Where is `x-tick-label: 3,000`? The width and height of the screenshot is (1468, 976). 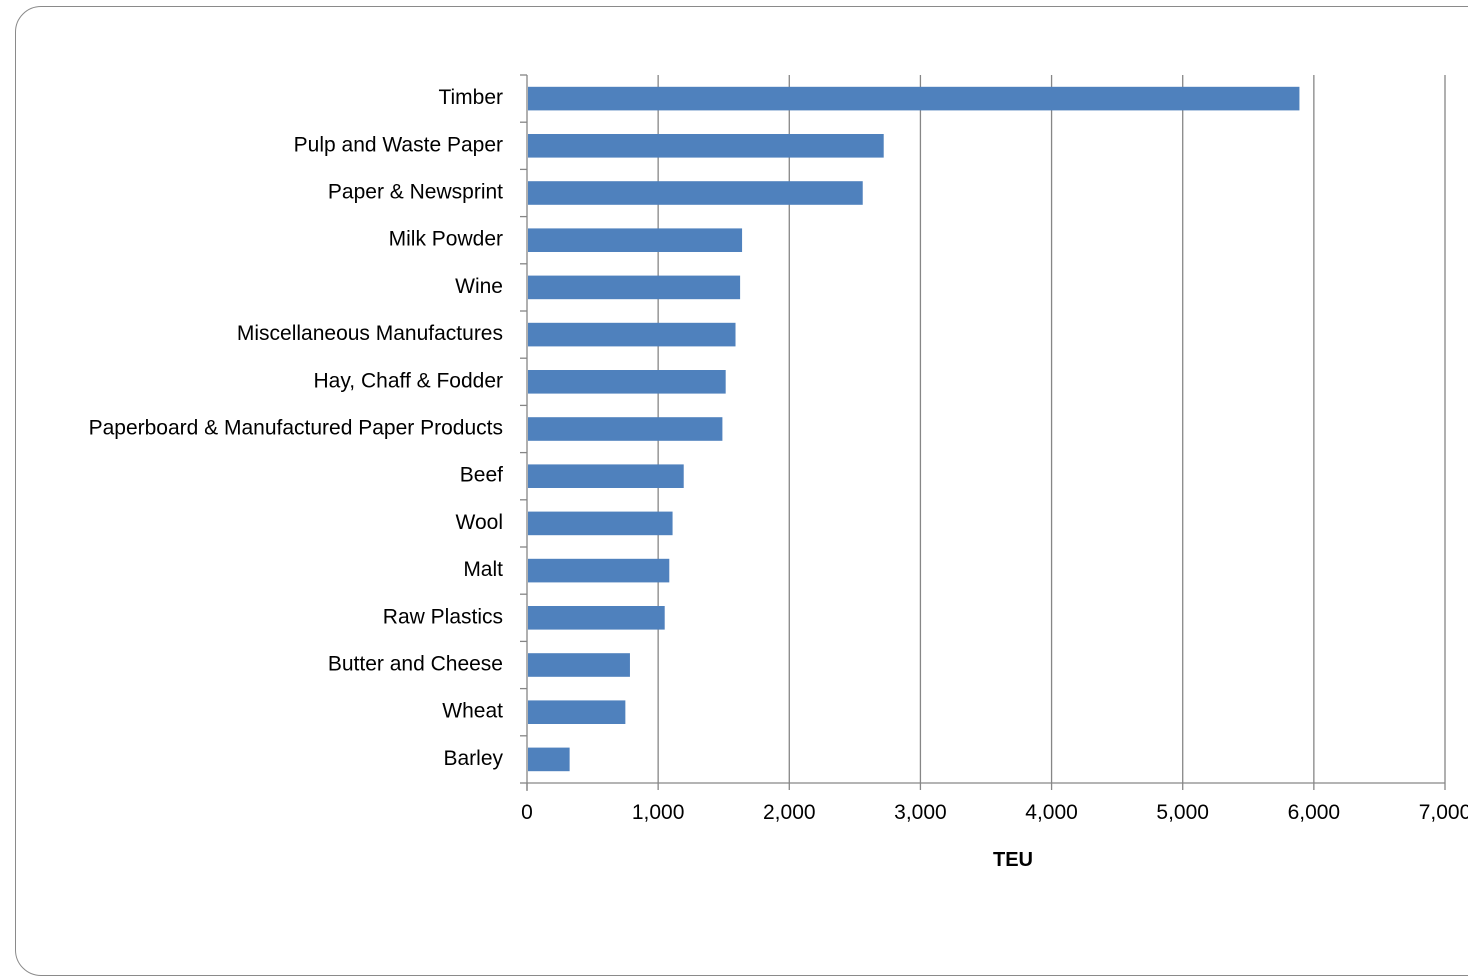 x-tick-label: 3,000 is located at coordinates (920, 812).